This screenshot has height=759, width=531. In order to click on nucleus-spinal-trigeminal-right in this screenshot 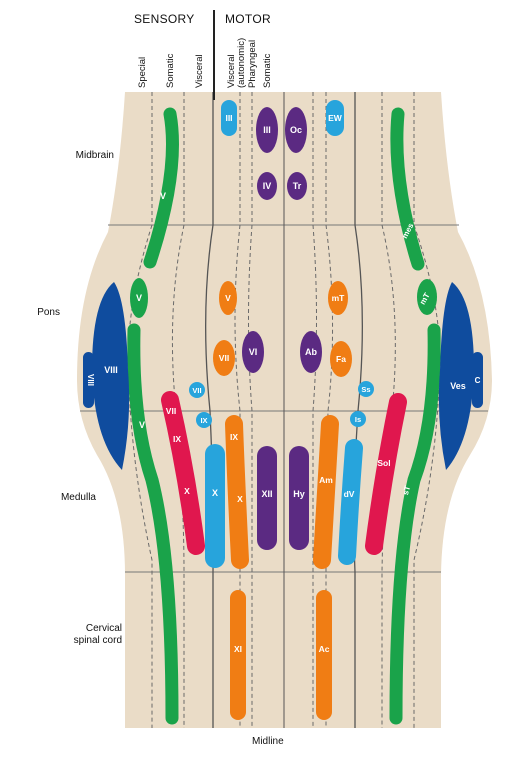, I will do `click(415, 524)`.